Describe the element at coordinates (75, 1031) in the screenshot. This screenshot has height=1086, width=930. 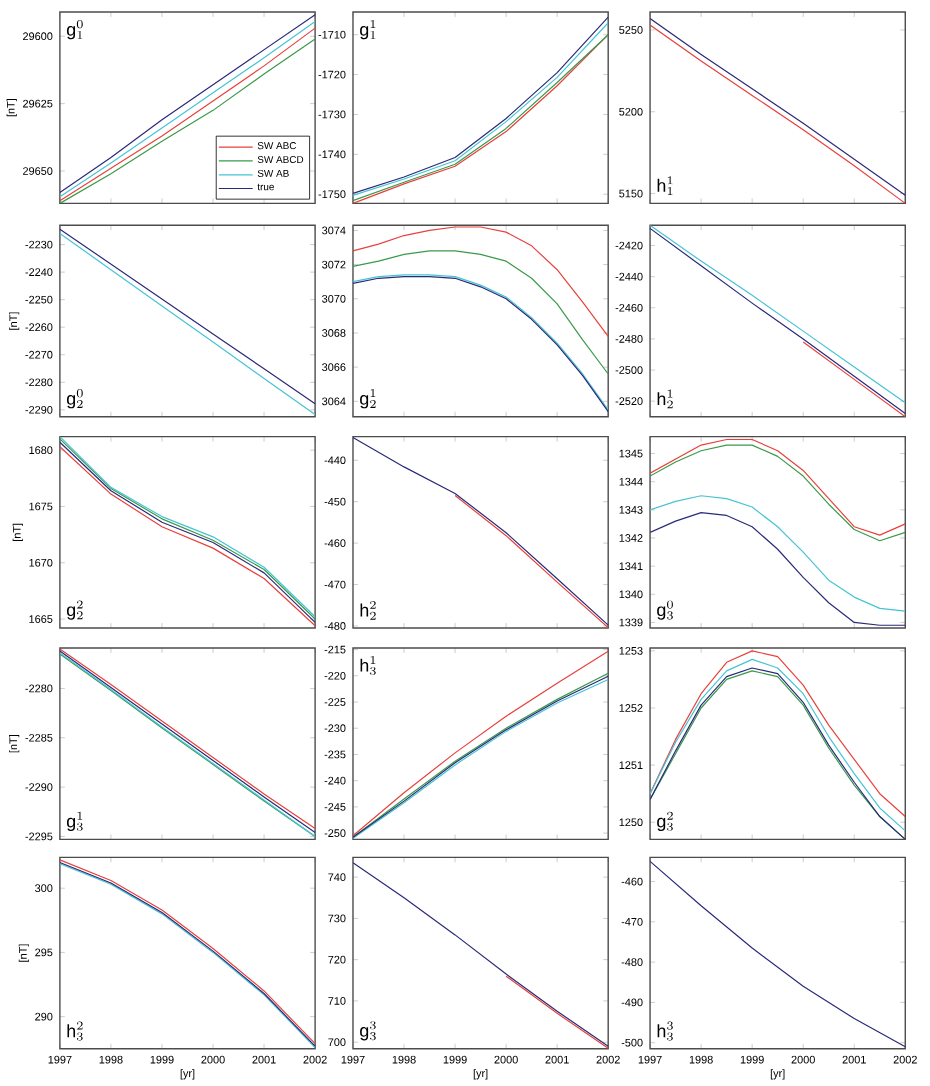
I see `annotation: $\mathrm{h}_{3}^{2}$` at that location.